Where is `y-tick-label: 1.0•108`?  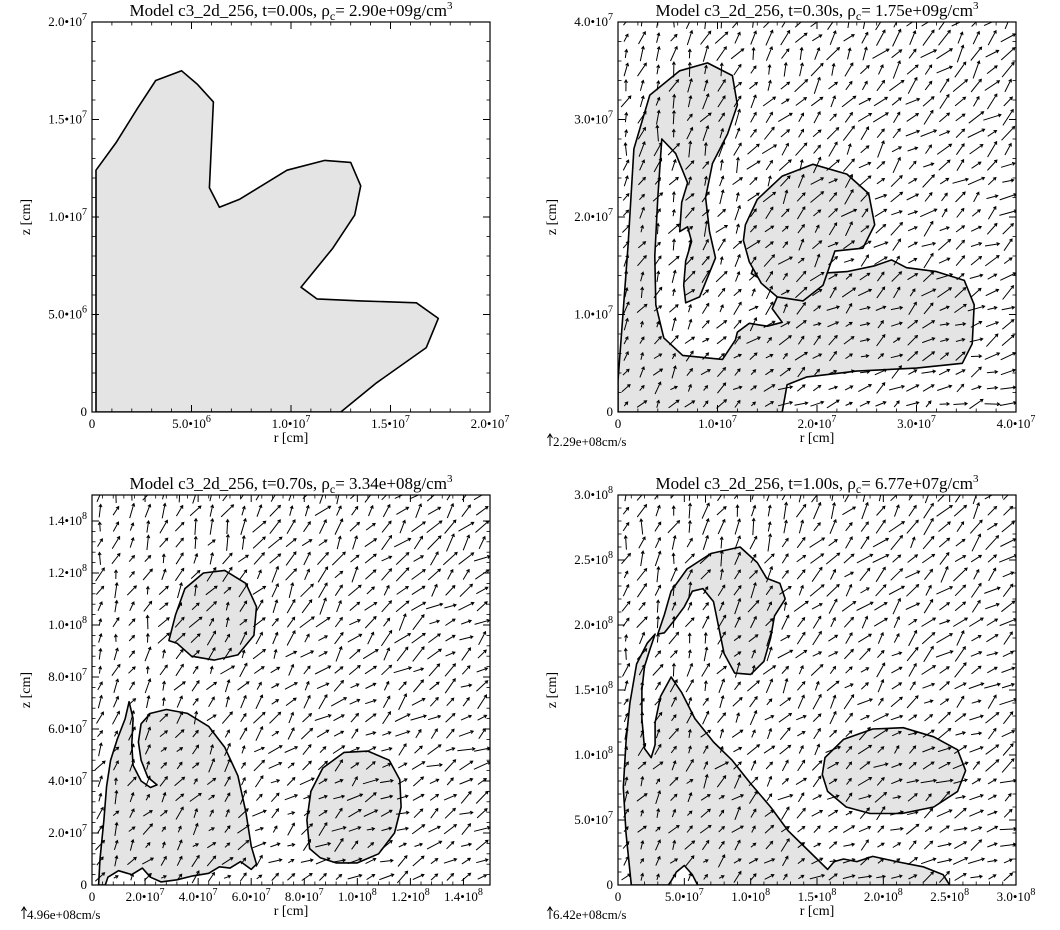 y-tick-label: 1.0•108 is located at coordinates (593, 753).